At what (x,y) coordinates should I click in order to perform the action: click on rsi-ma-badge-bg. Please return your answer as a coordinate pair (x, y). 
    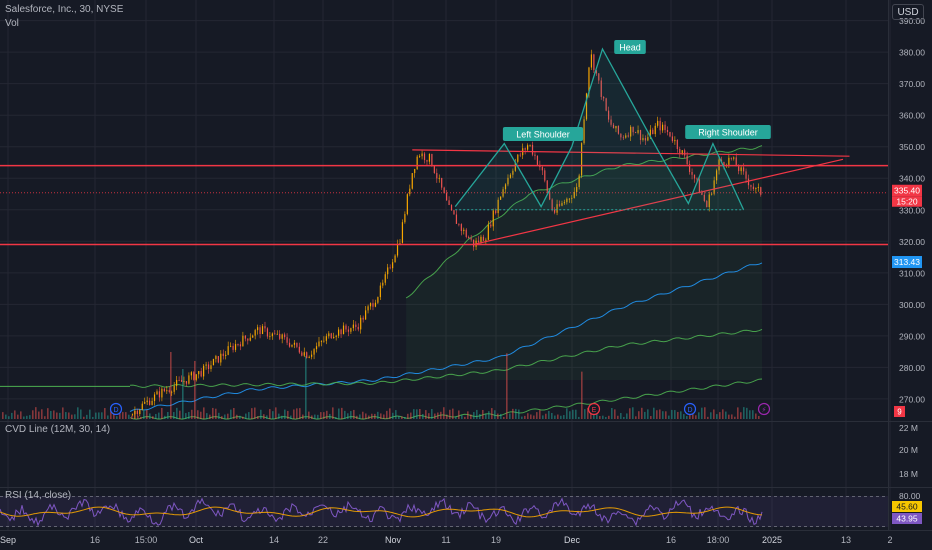
    Looking at the image, I should click on (907, 518).